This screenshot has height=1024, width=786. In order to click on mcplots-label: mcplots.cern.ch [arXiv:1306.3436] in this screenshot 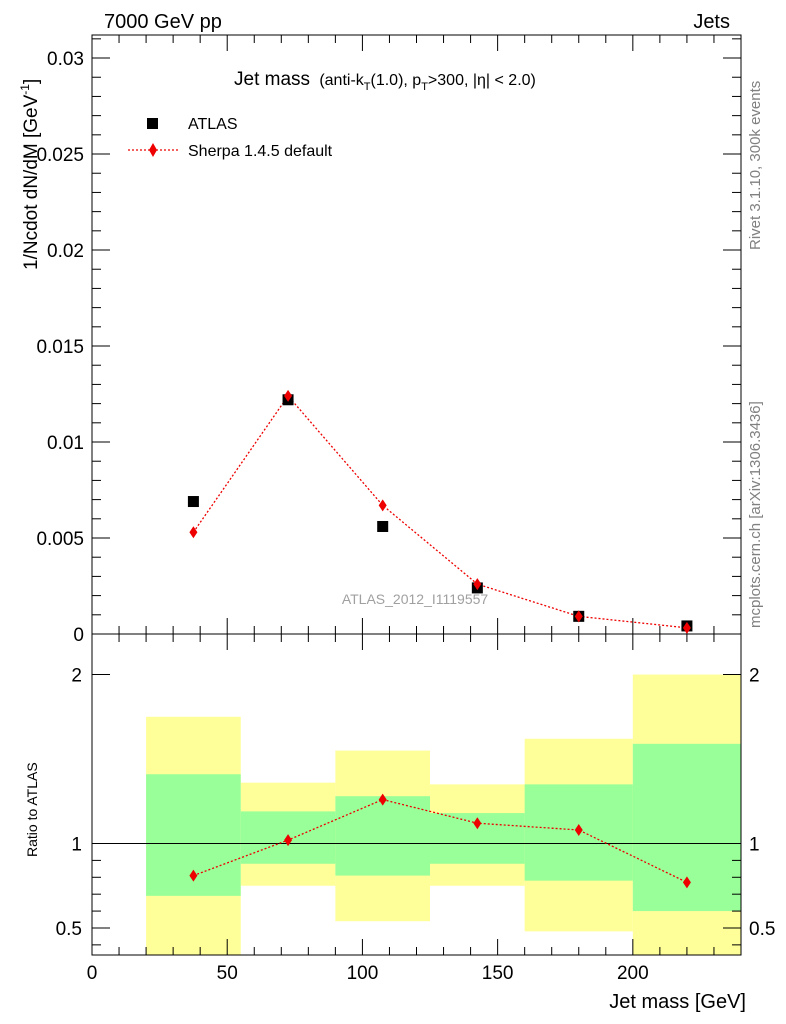, I will do `click(755, 514)`.